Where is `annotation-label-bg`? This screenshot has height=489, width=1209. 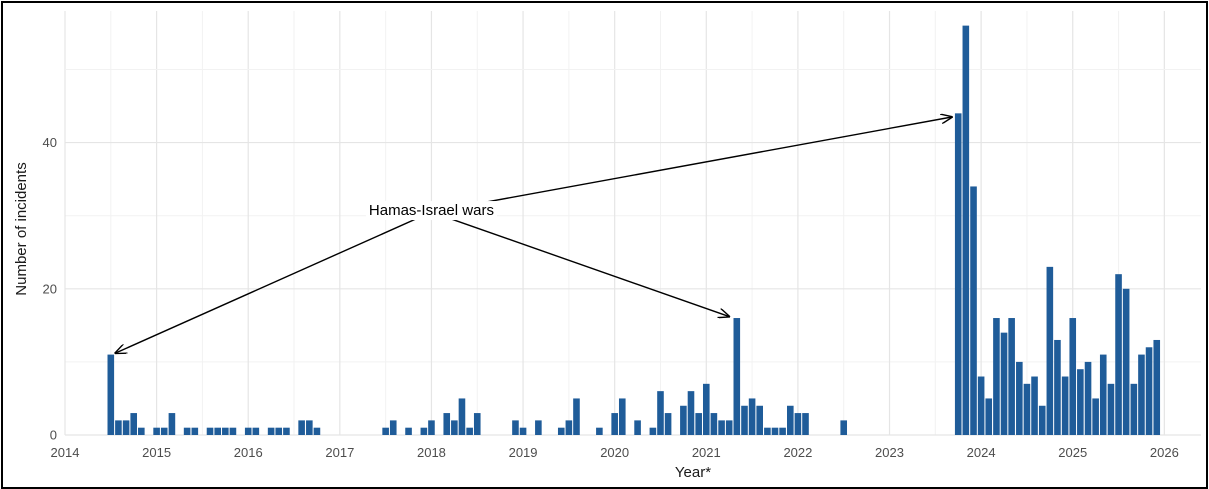 annotation-label-bg is located at coordinates (431, 211).